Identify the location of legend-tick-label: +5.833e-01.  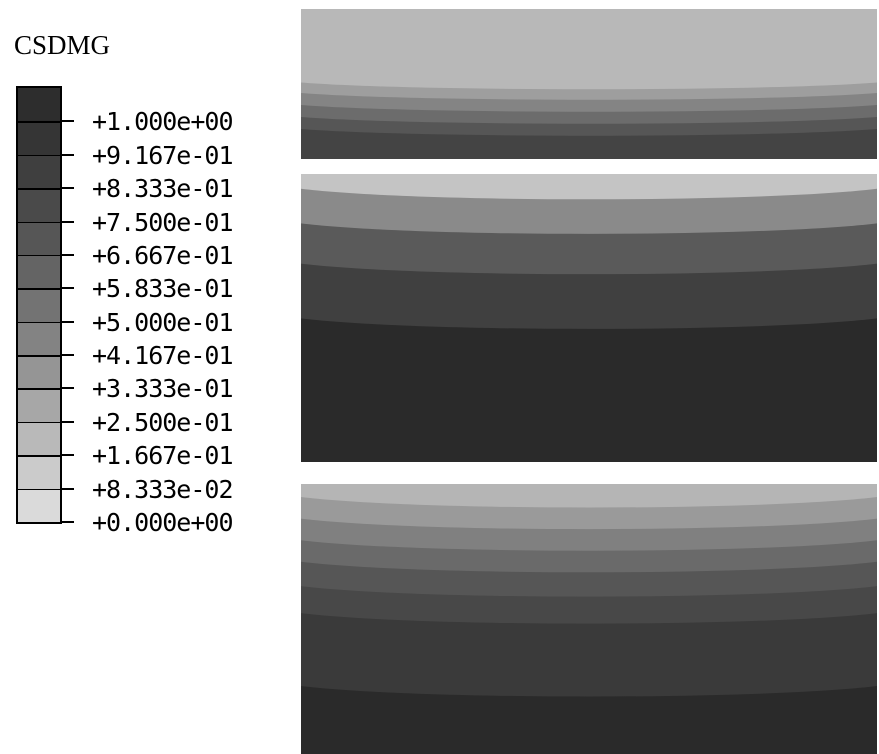
(163, 289).